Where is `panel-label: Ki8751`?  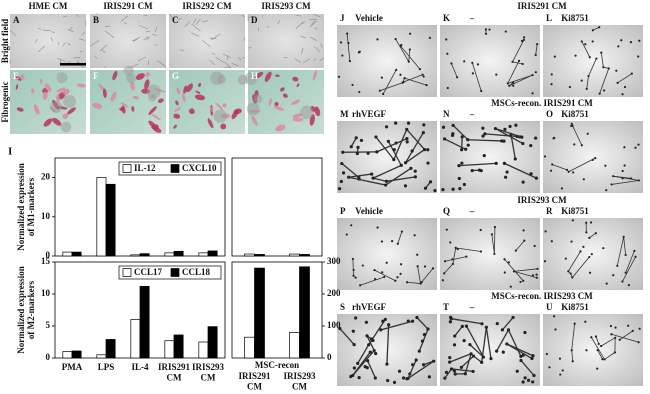 panel-label: Ki8751 is located at coordinates (575, 18).